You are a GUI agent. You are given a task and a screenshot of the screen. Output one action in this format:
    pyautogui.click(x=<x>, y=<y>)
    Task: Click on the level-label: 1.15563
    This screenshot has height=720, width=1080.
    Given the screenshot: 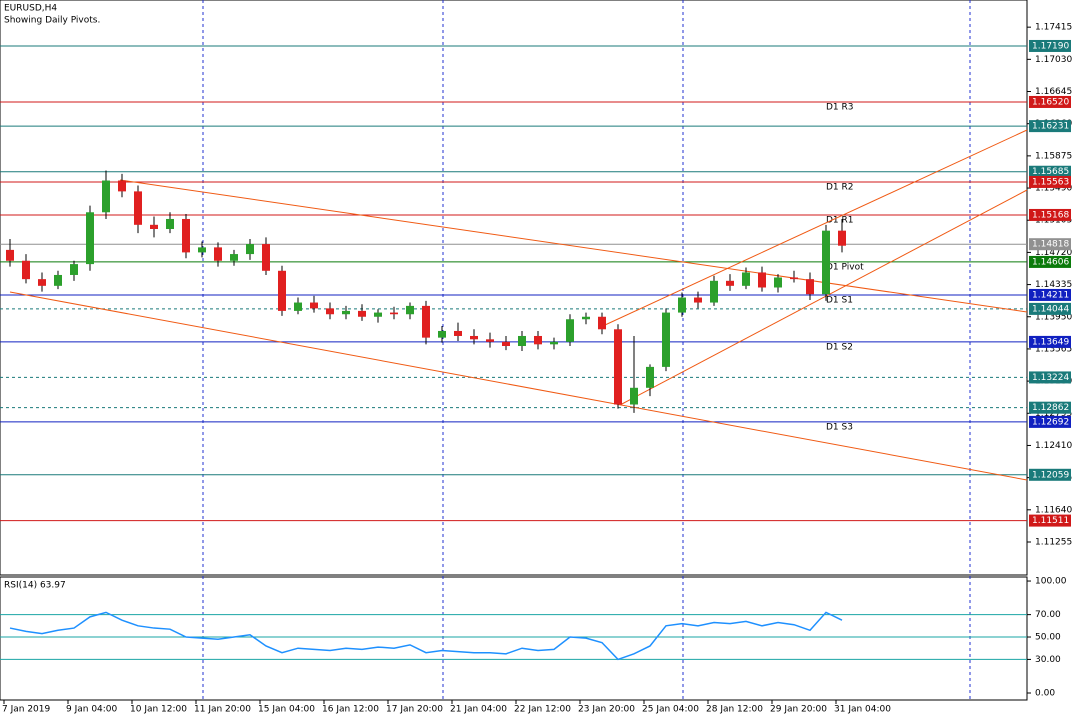 What is the action you would take?
    pyautogui.click(x=1050, y=182)
    